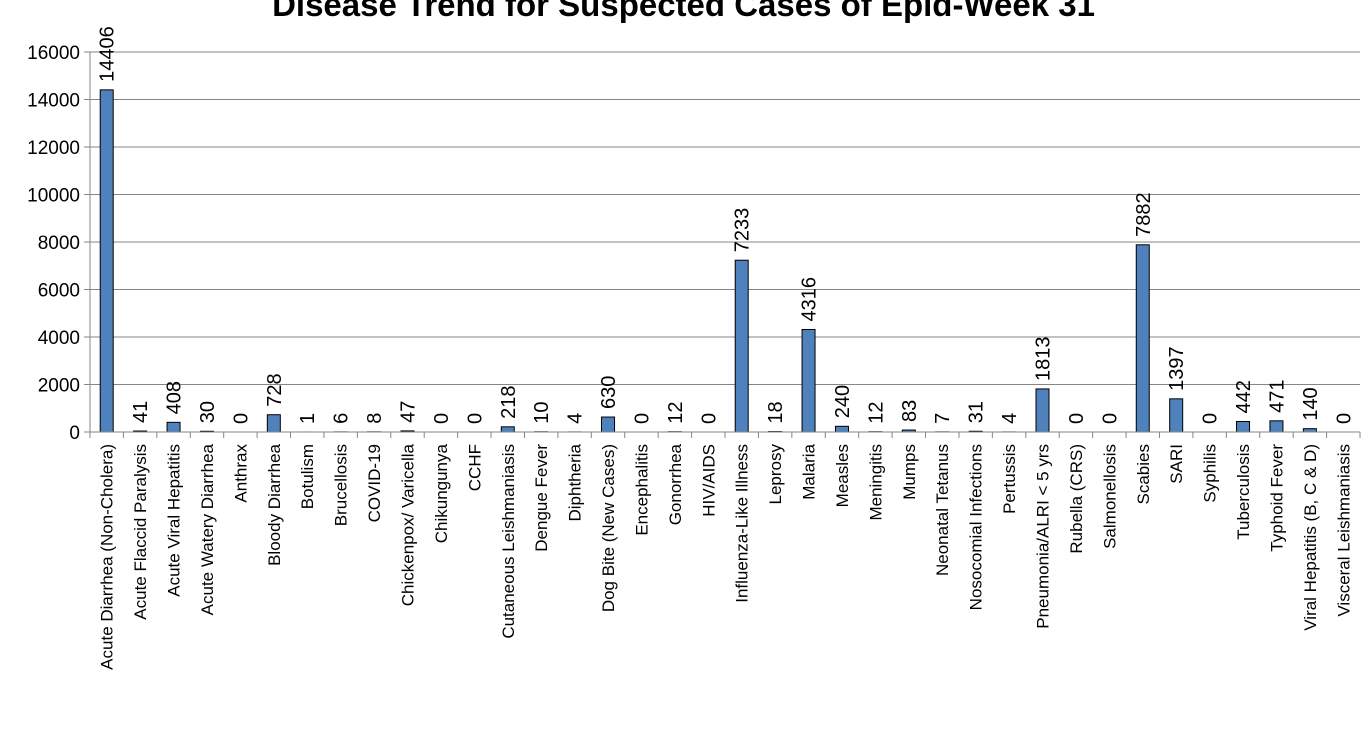  Describe the element at coordinates (742, 523) in the screenshot. I see `x-tick-label: Influenza-Like Illness` at that location.